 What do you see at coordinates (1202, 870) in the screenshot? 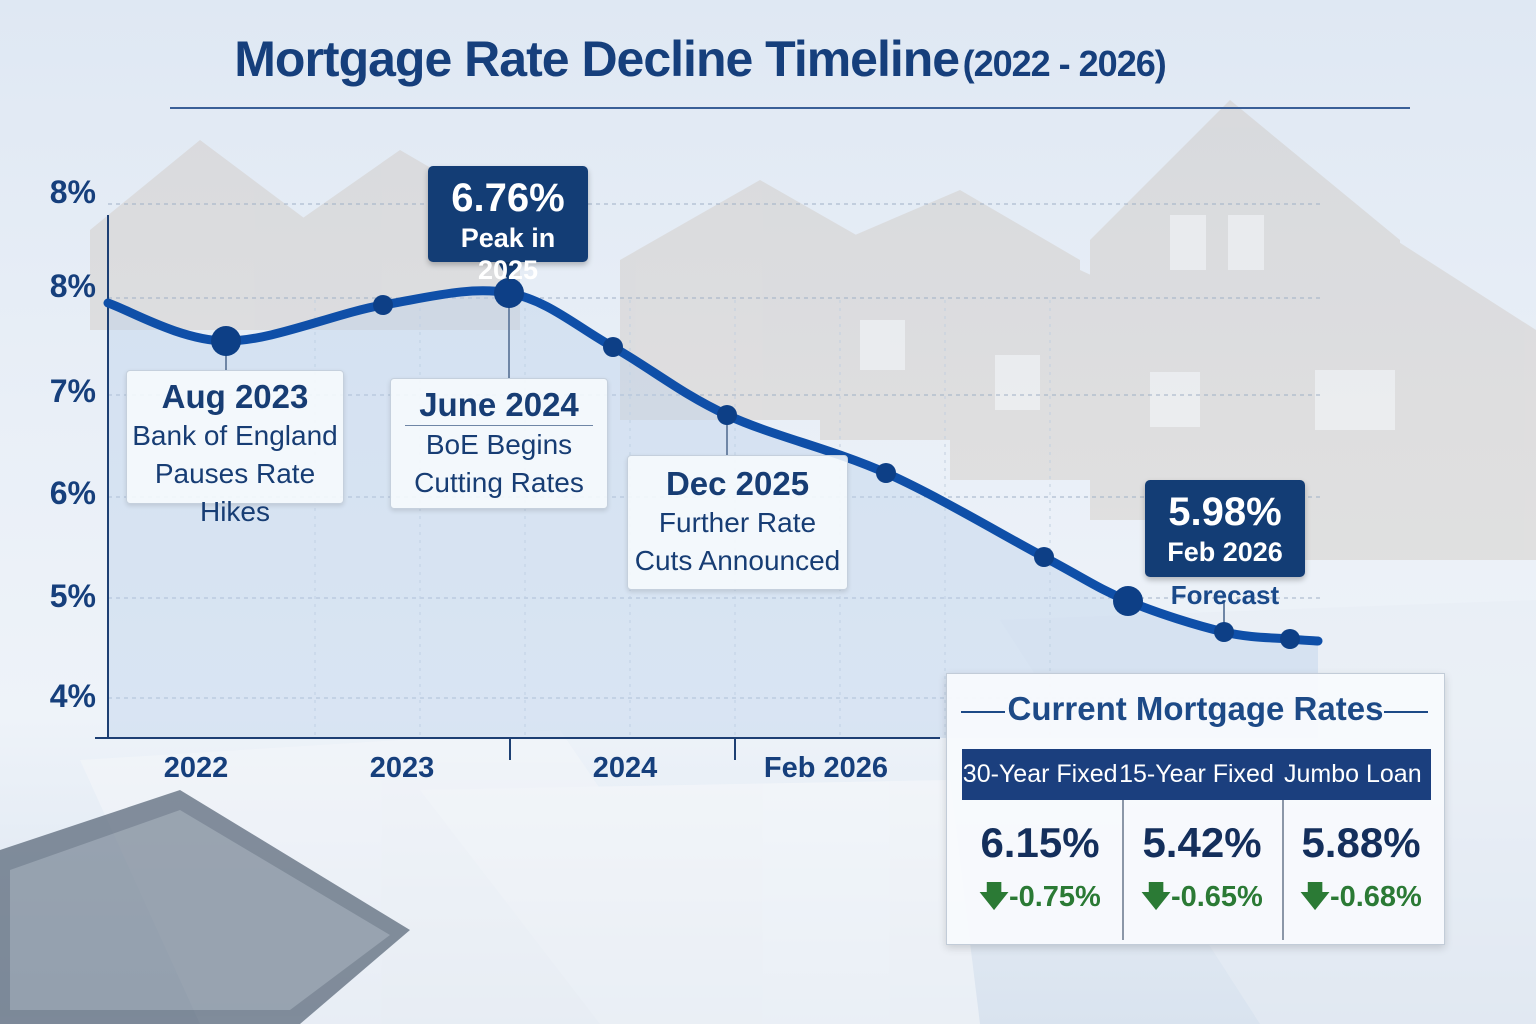
I see `rate-cell-15-year: 5.42% 🡇-0.65%` at bounding box center [1202, 870].